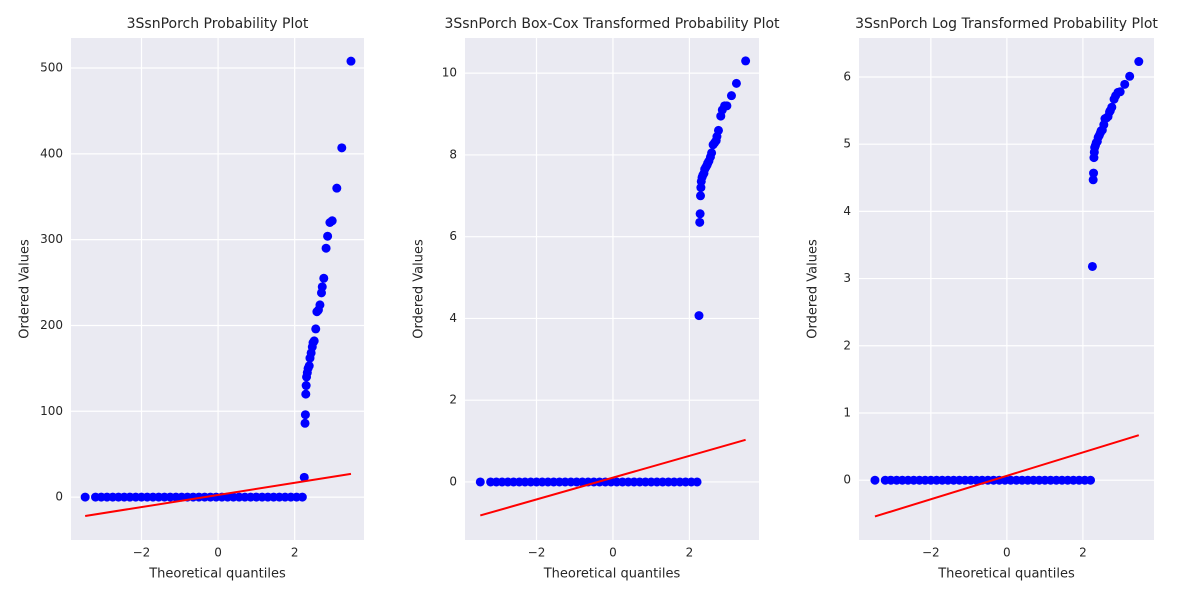 The image size is (1200, 600). What do you see at coordinates (847, 144) in the screenshot?
I see `y-tick-label: 5` at bounding box center [847, 144].